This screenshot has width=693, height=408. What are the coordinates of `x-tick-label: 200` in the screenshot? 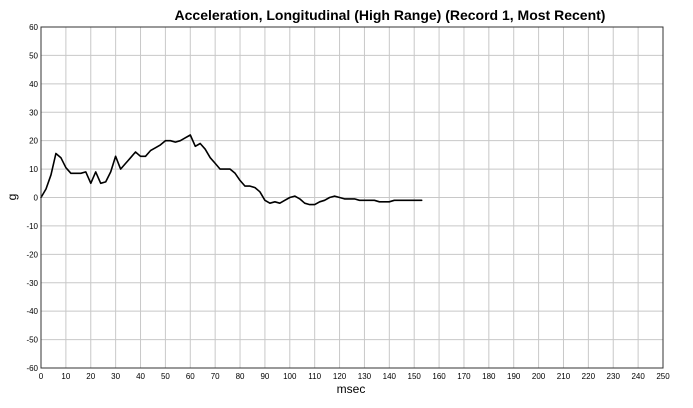 It's located at (539, 376).